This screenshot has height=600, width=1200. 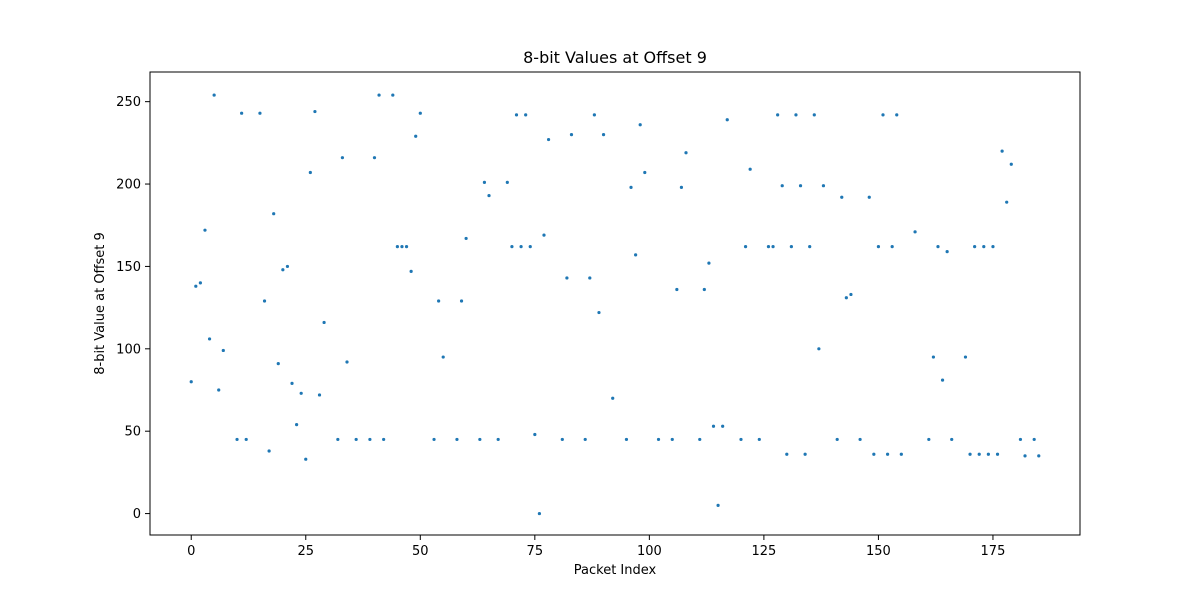 I want to click on y-tick-label: 50, so click(x=132, y=432).